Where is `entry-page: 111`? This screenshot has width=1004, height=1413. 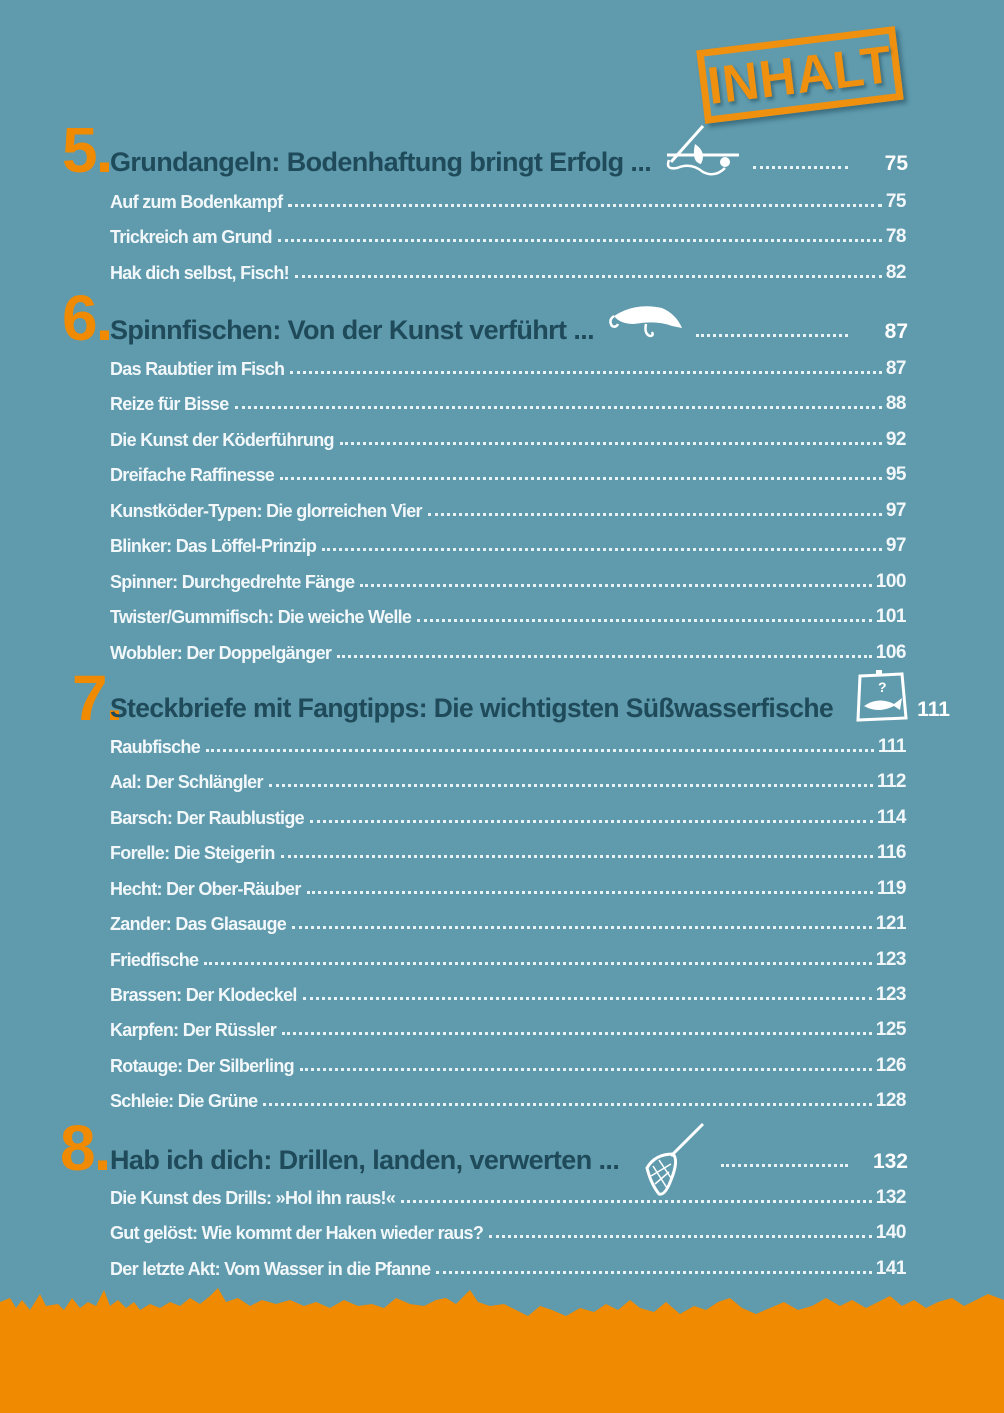 entry-page: 111 is located at coordinates (892, 746).